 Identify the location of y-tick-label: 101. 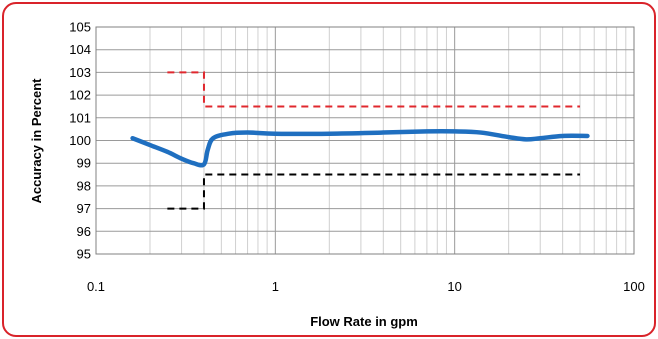
(80, 117).